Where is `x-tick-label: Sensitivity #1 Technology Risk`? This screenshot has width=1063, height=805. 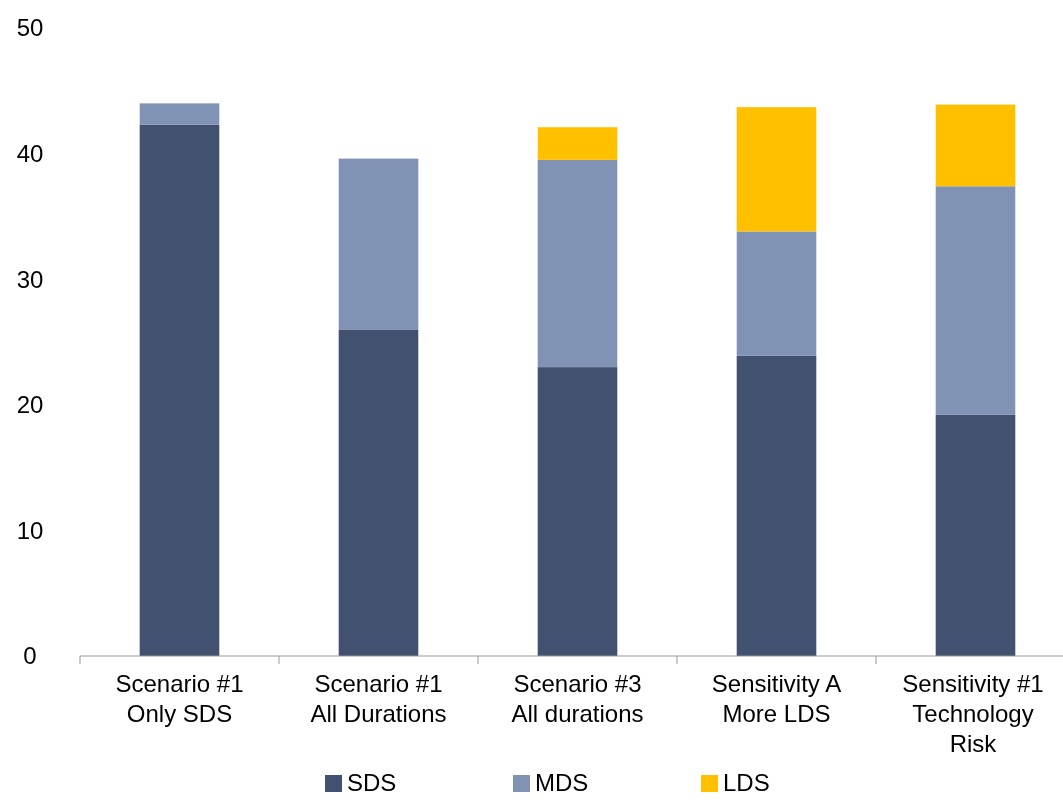
x-tick-label: Sensitivity #1 Technology Risk is located at coordinates (973, 713).